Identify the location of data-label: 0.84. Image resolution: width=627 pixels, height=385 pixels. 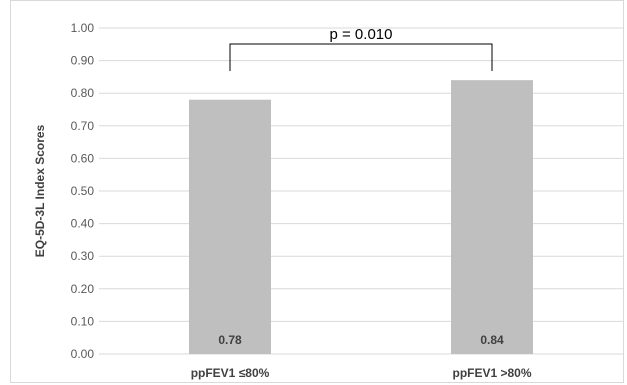
(492, 340).